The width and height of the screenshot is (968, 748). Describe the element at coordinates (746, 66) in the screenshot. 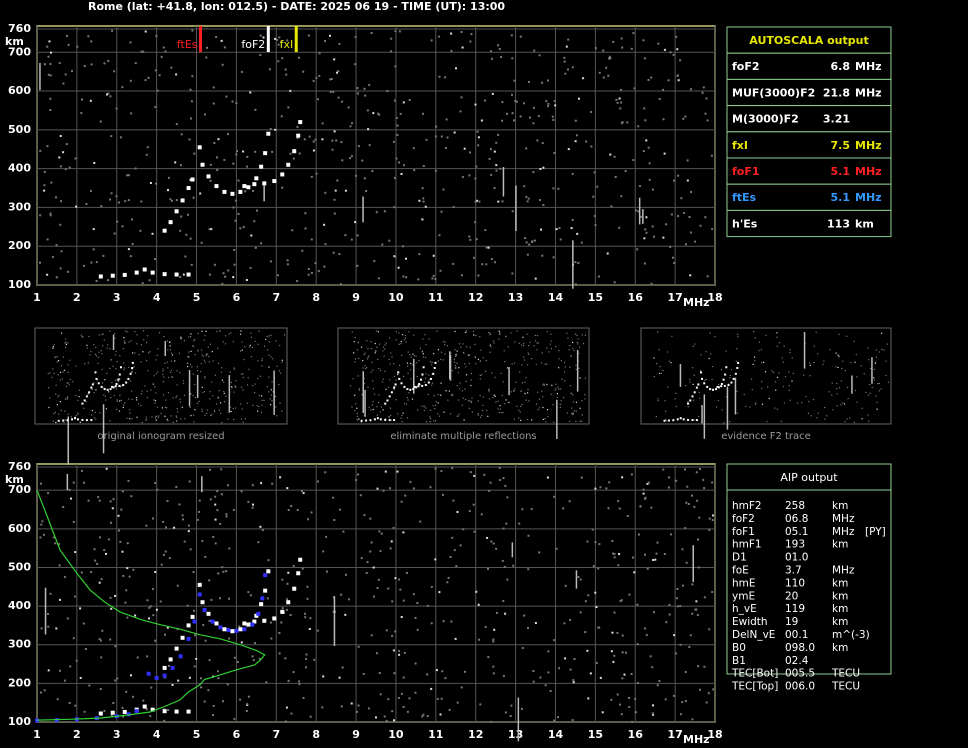

I see `autoscala-name: foF2` at that location.